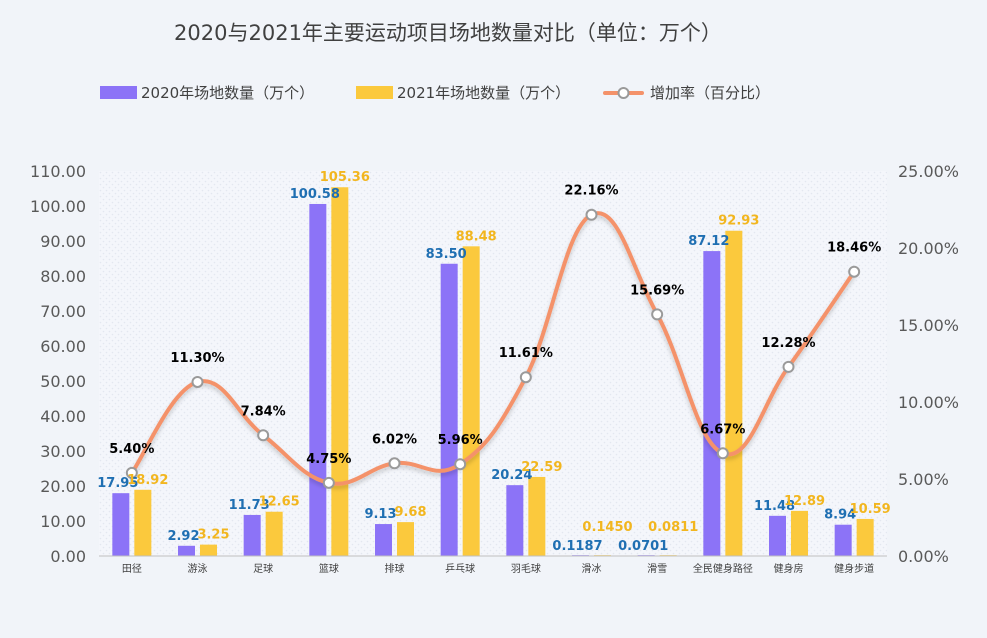  What do you see at coordinates (526, 568) in the screenshot?
I see `x-tick-label: 羽毛球` at bounding box center [526, 568].